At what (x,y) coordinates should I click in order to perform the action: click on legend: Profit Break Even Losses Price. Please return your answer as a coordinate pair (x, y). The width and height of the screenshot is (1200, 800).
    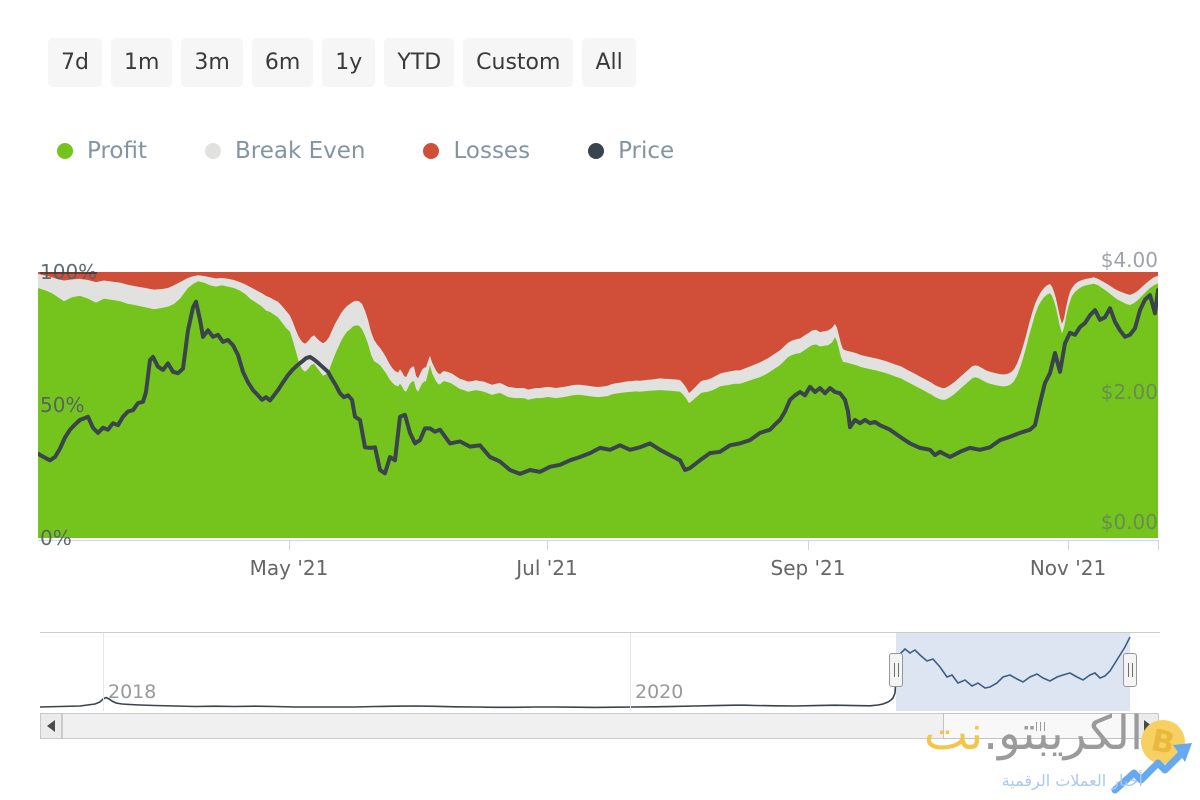
    Looking at the image, I should click on (394, 151).